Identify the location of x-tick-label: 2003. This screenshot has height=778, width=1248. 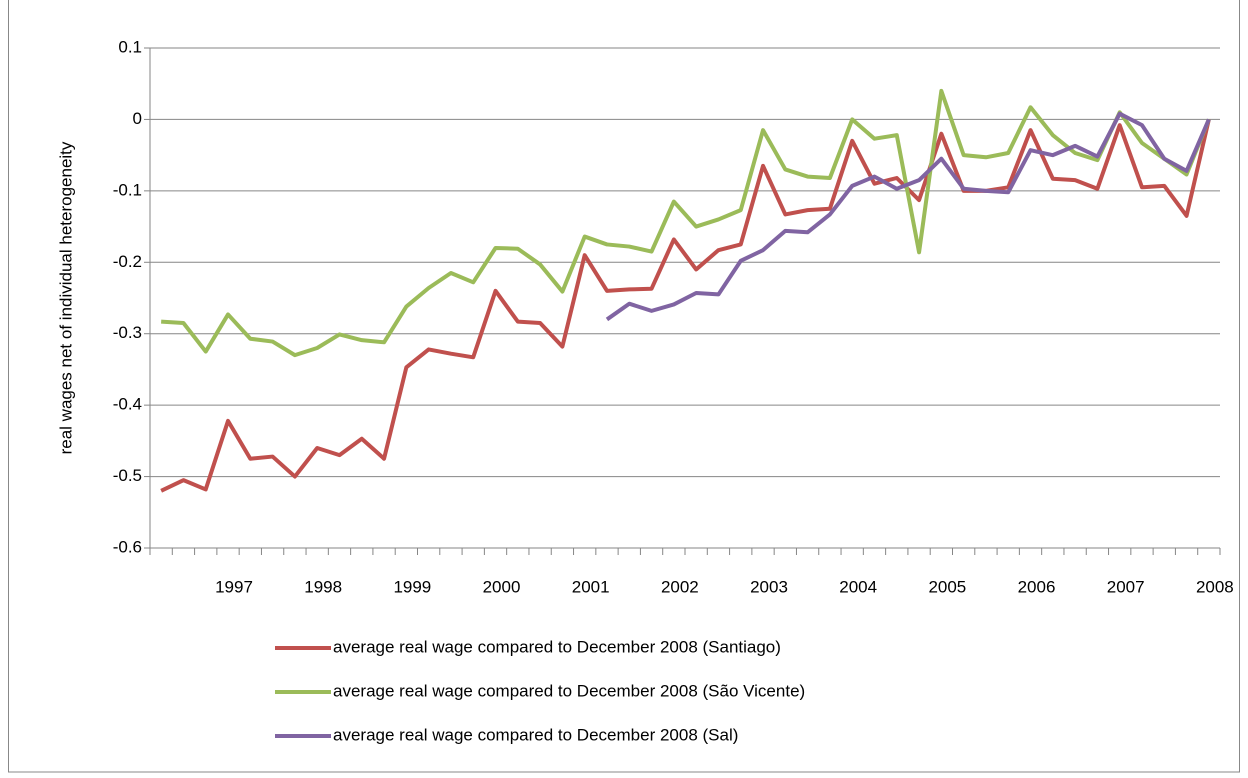
(769, 586).